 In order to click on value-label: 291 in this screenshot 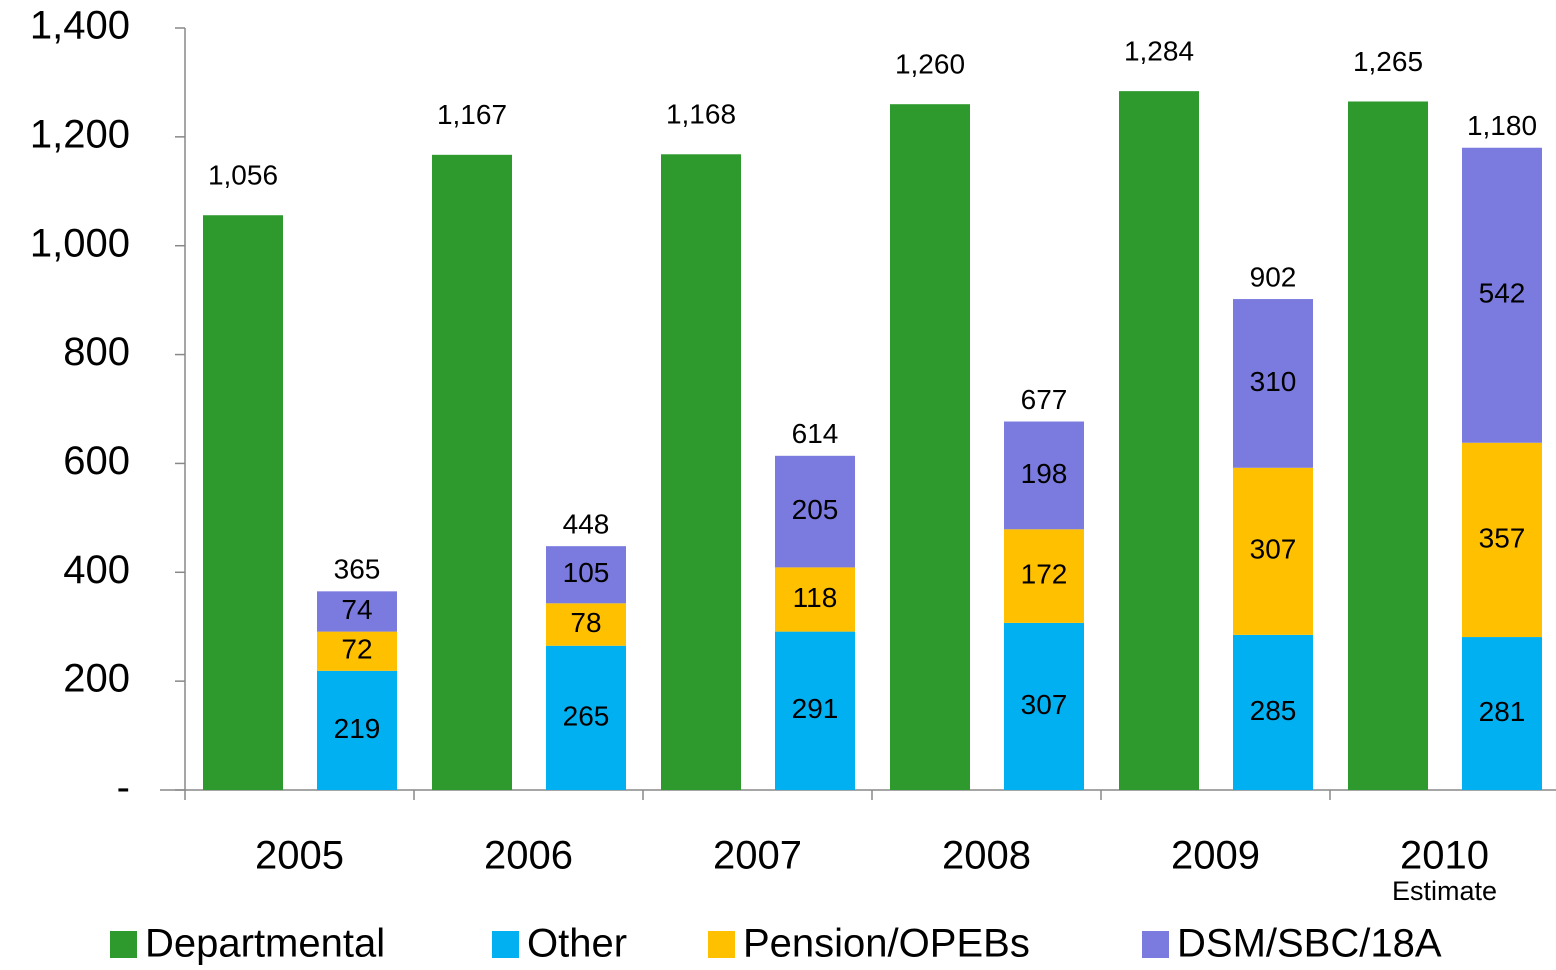, I will do `click(815, 708)`.